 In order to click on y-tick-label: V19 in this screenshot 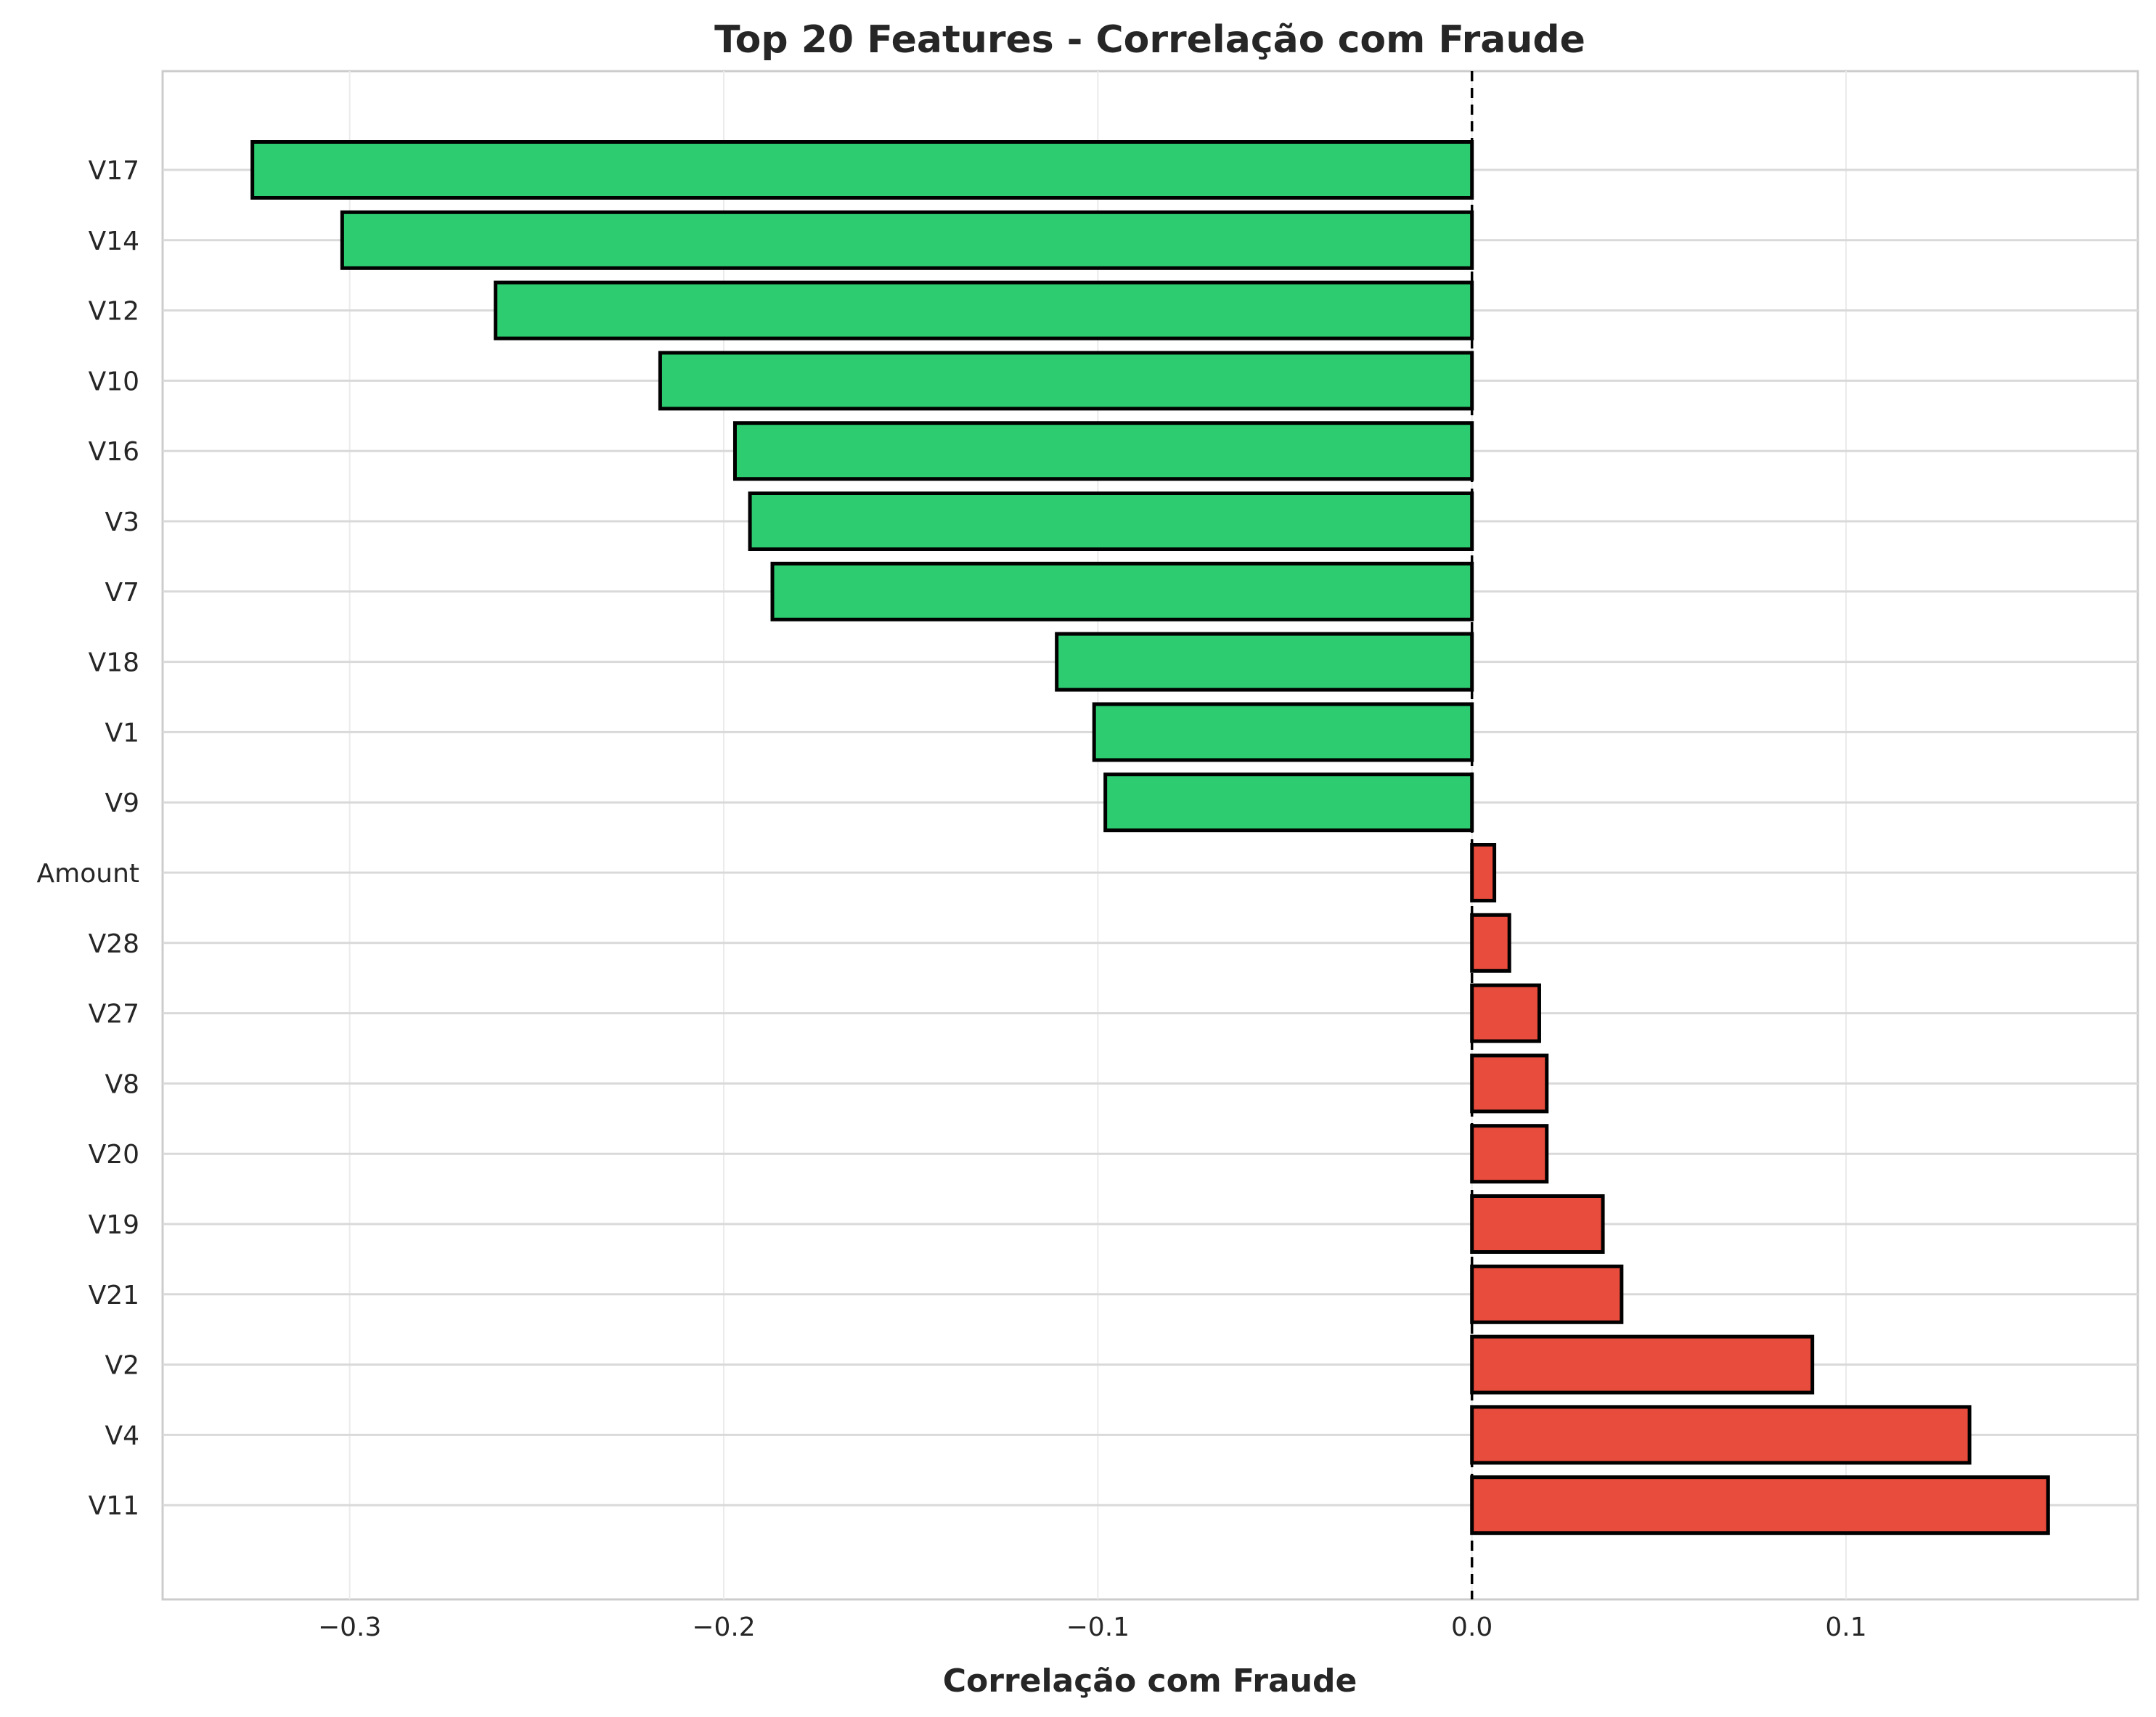, I will do `click(114, 1225)`.